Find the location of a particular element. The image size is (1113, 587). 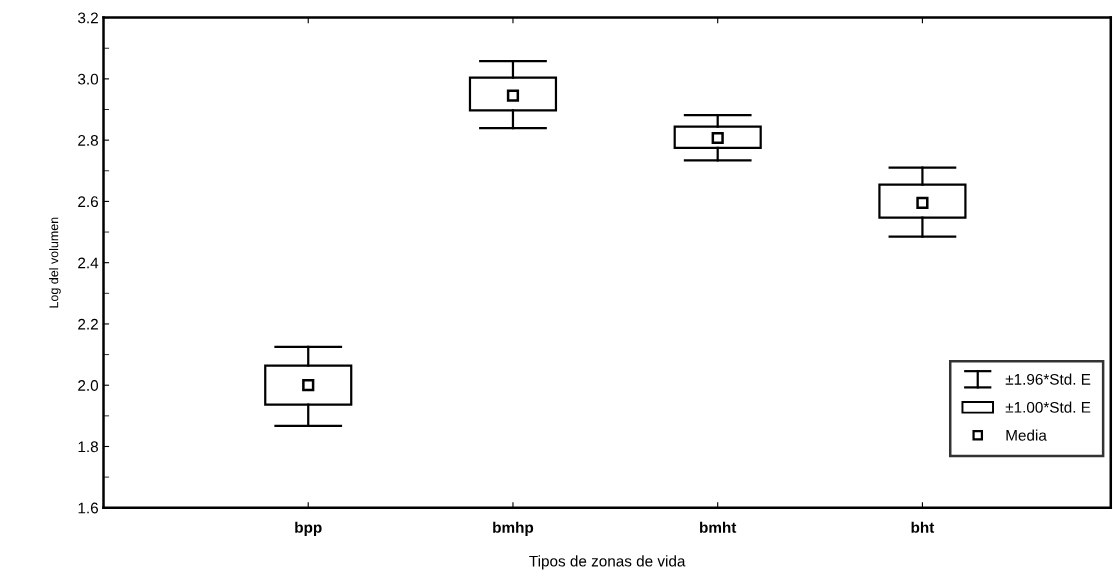

annotation: ±1.00*Std. E is located at coordinates (1048, 407).